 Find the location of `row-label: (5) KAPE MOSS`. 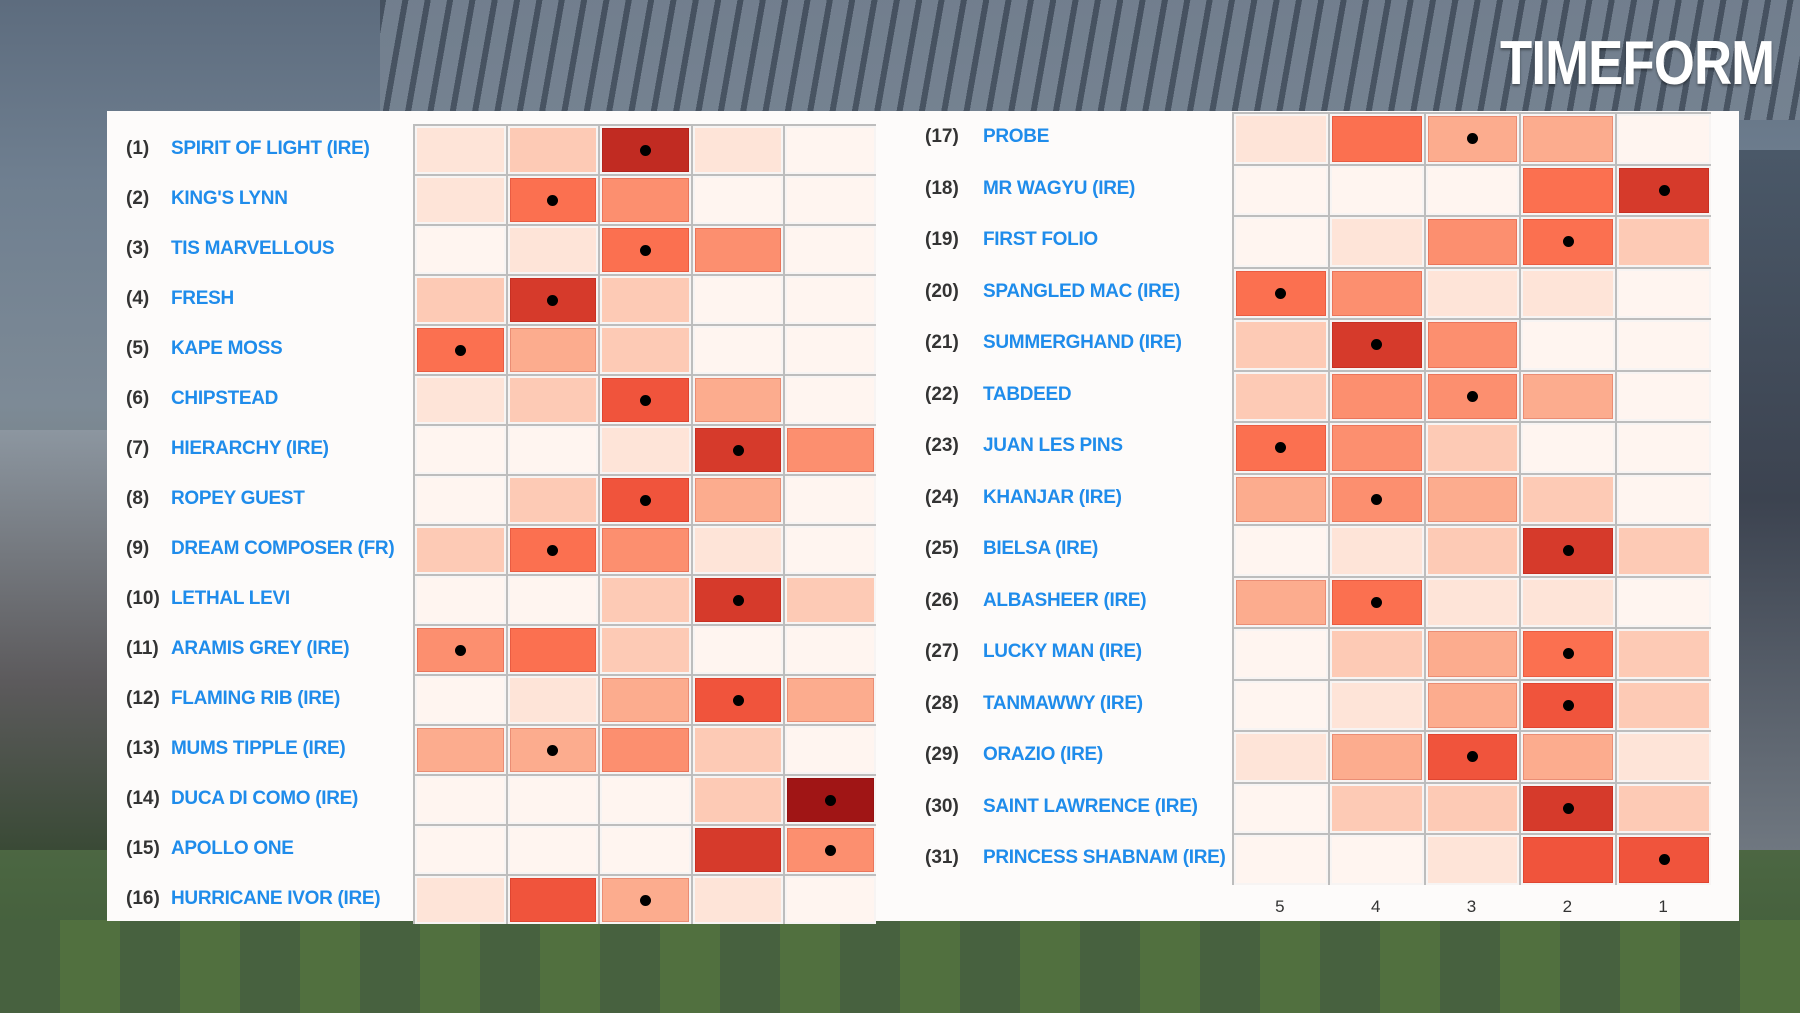

row-label: (5) KAPE MOSS is located at coordinates (260, 349).